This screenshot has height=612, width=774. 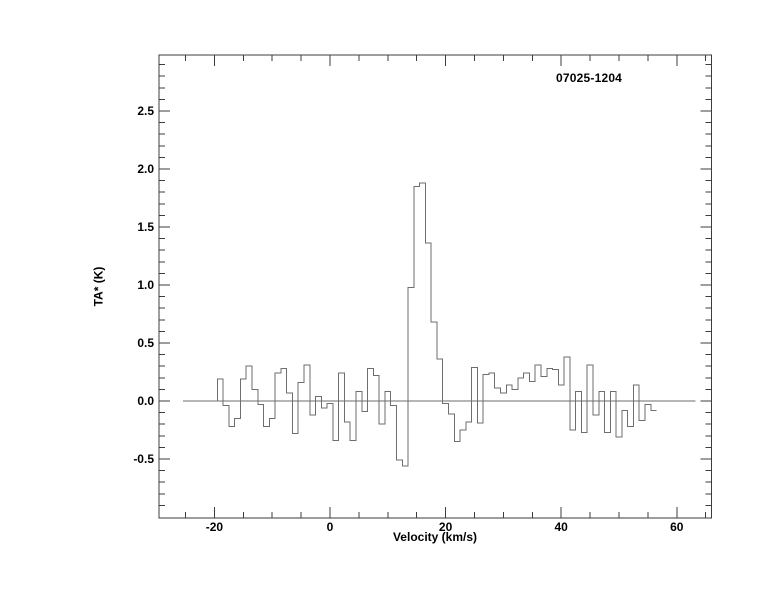 What do you see at coordinates (143, 459) in the screenshot?
I see `y-tick-label: -0.5` at bounding box center [143, 459].